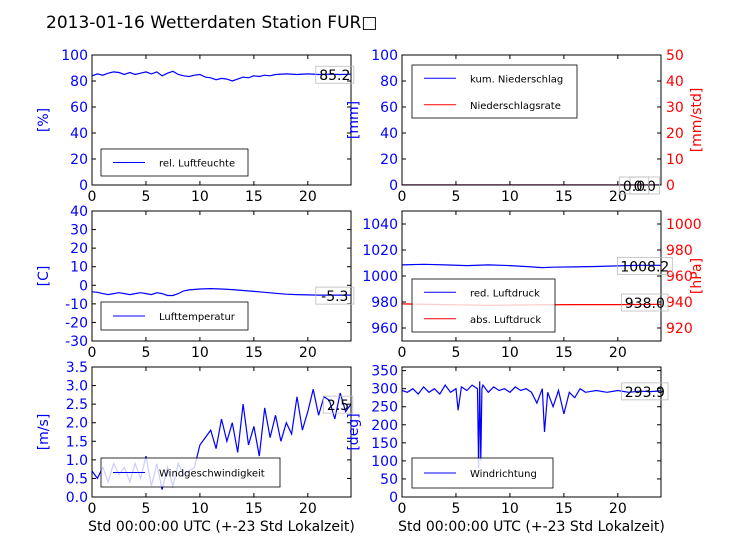 Image resolution: width=736 pixels, height=552 pixels. What do you see at coordinates (697, 120) in the screenshot?
I see `y2-axis-label: [mm/std]` at bounding box center [697, 120].